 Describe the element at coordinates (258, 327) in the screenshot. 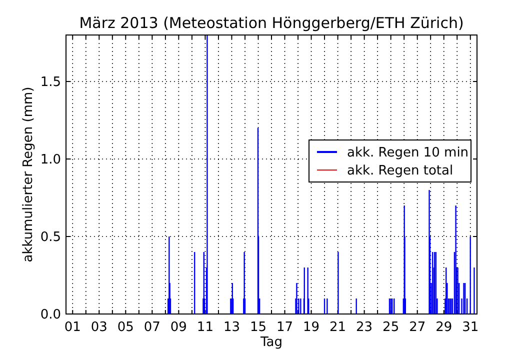

I see `x-tick-label: 15` at that location.